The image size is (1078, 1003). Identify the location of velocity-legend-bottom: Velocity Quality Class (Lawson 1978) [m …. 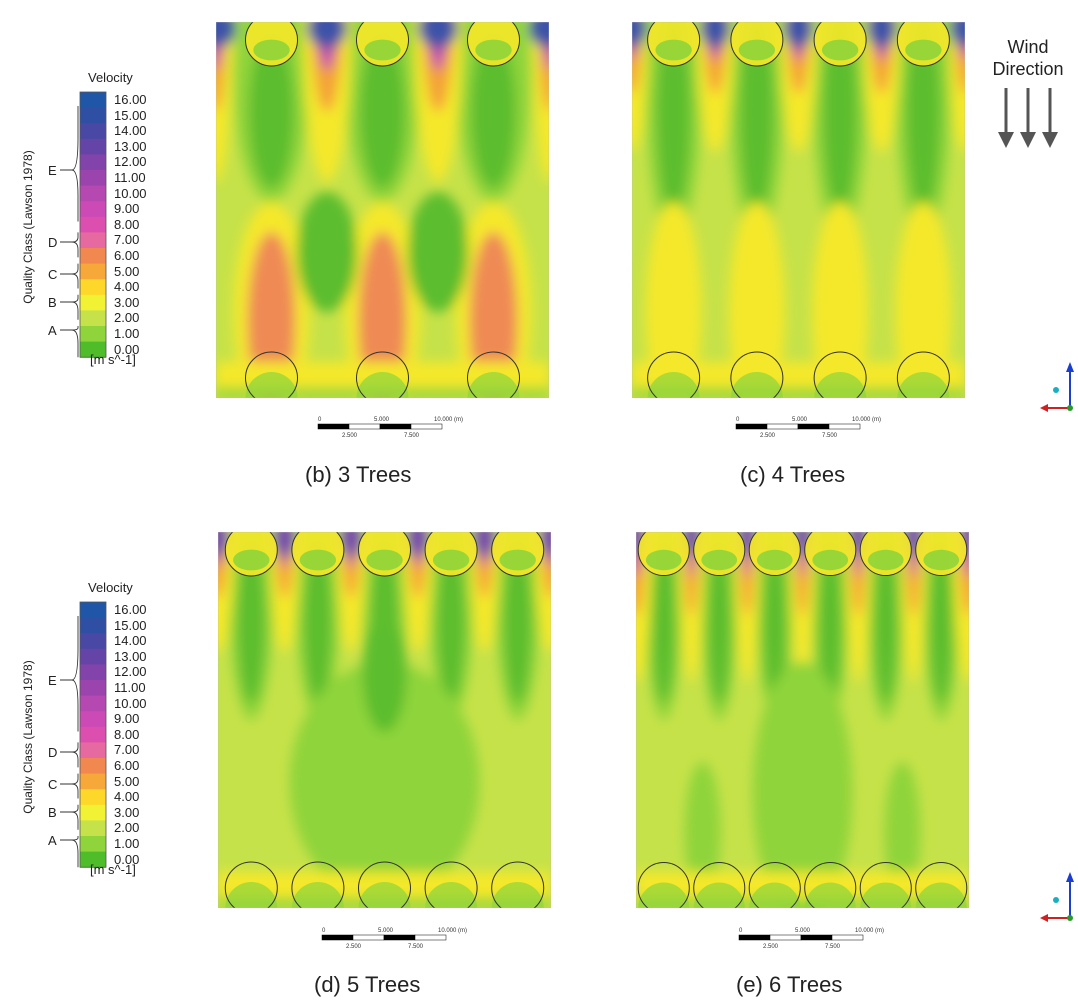
(95, 730).